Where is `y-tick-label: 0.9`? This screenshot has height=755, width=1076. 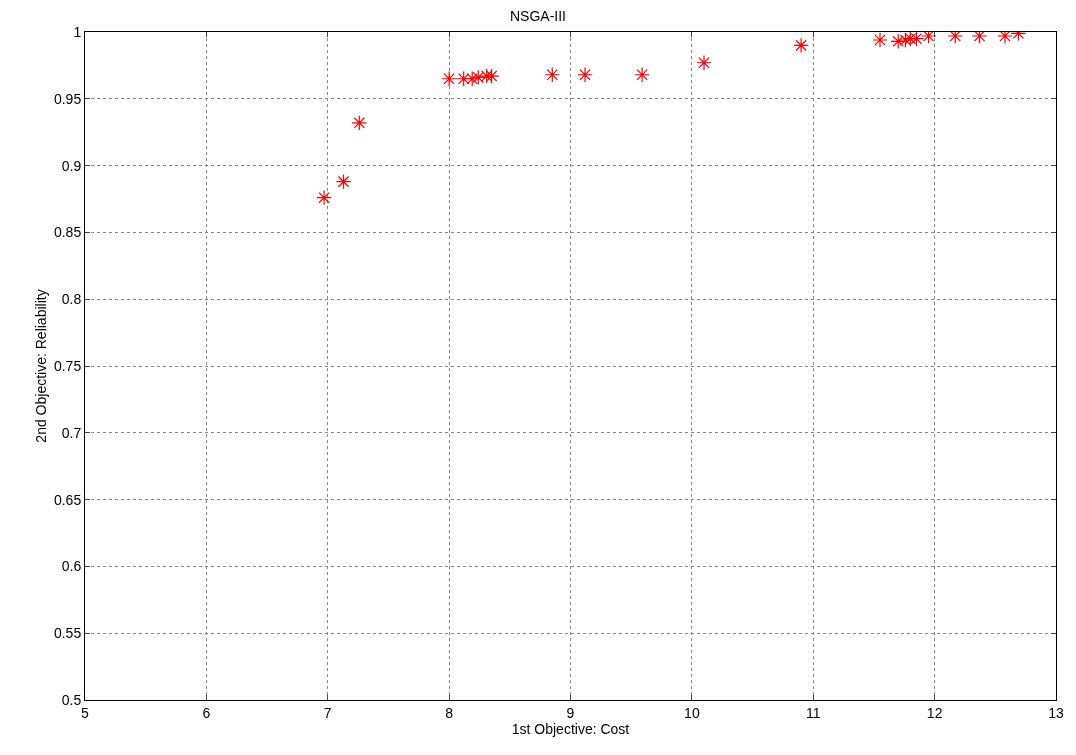 y-tick-label: 0.9 is located at coordinates (71, 165).